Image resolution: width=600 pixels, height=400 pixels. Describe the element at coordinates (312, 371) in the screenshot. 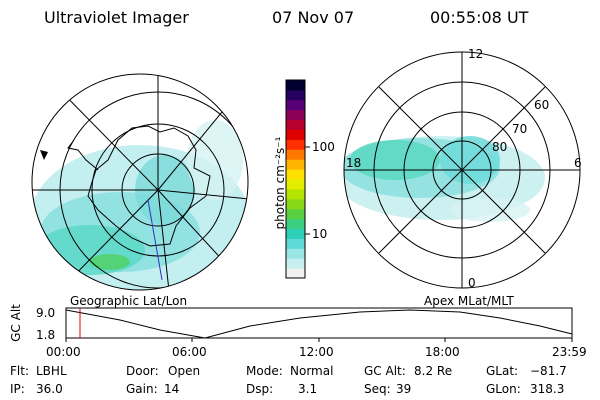

I see `mode-value: Normal` at that location.